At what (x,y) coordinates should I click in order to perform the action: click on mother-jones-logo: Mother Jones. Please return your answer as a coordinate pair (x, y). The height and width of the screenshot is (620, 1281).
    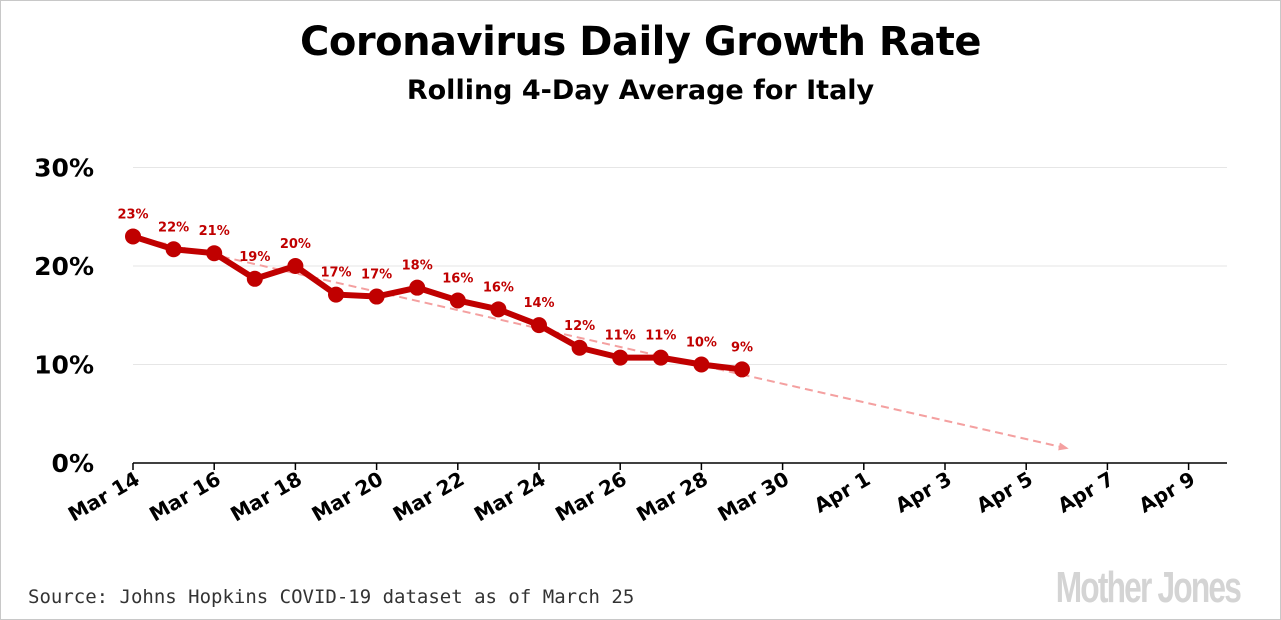
    Looking at the image, I should click on (1148, 587).